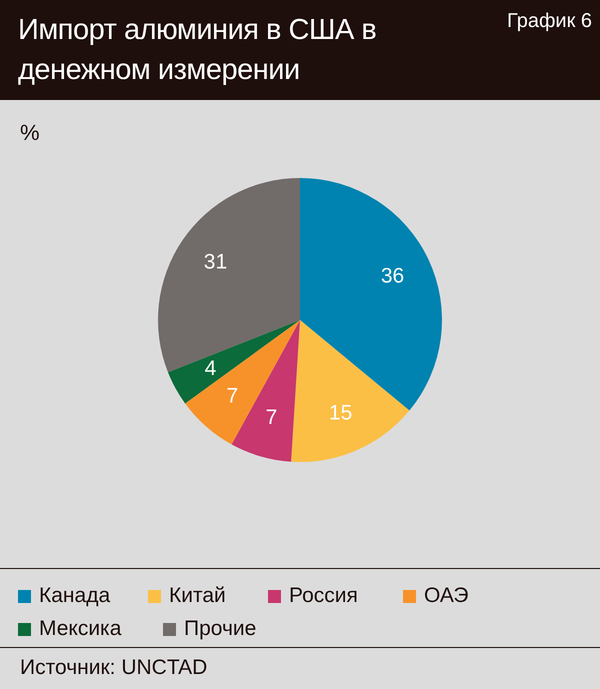  Describe the element at coordinates (80, 629) in the screenshot. I see `legend-label: Мексика` at that location.